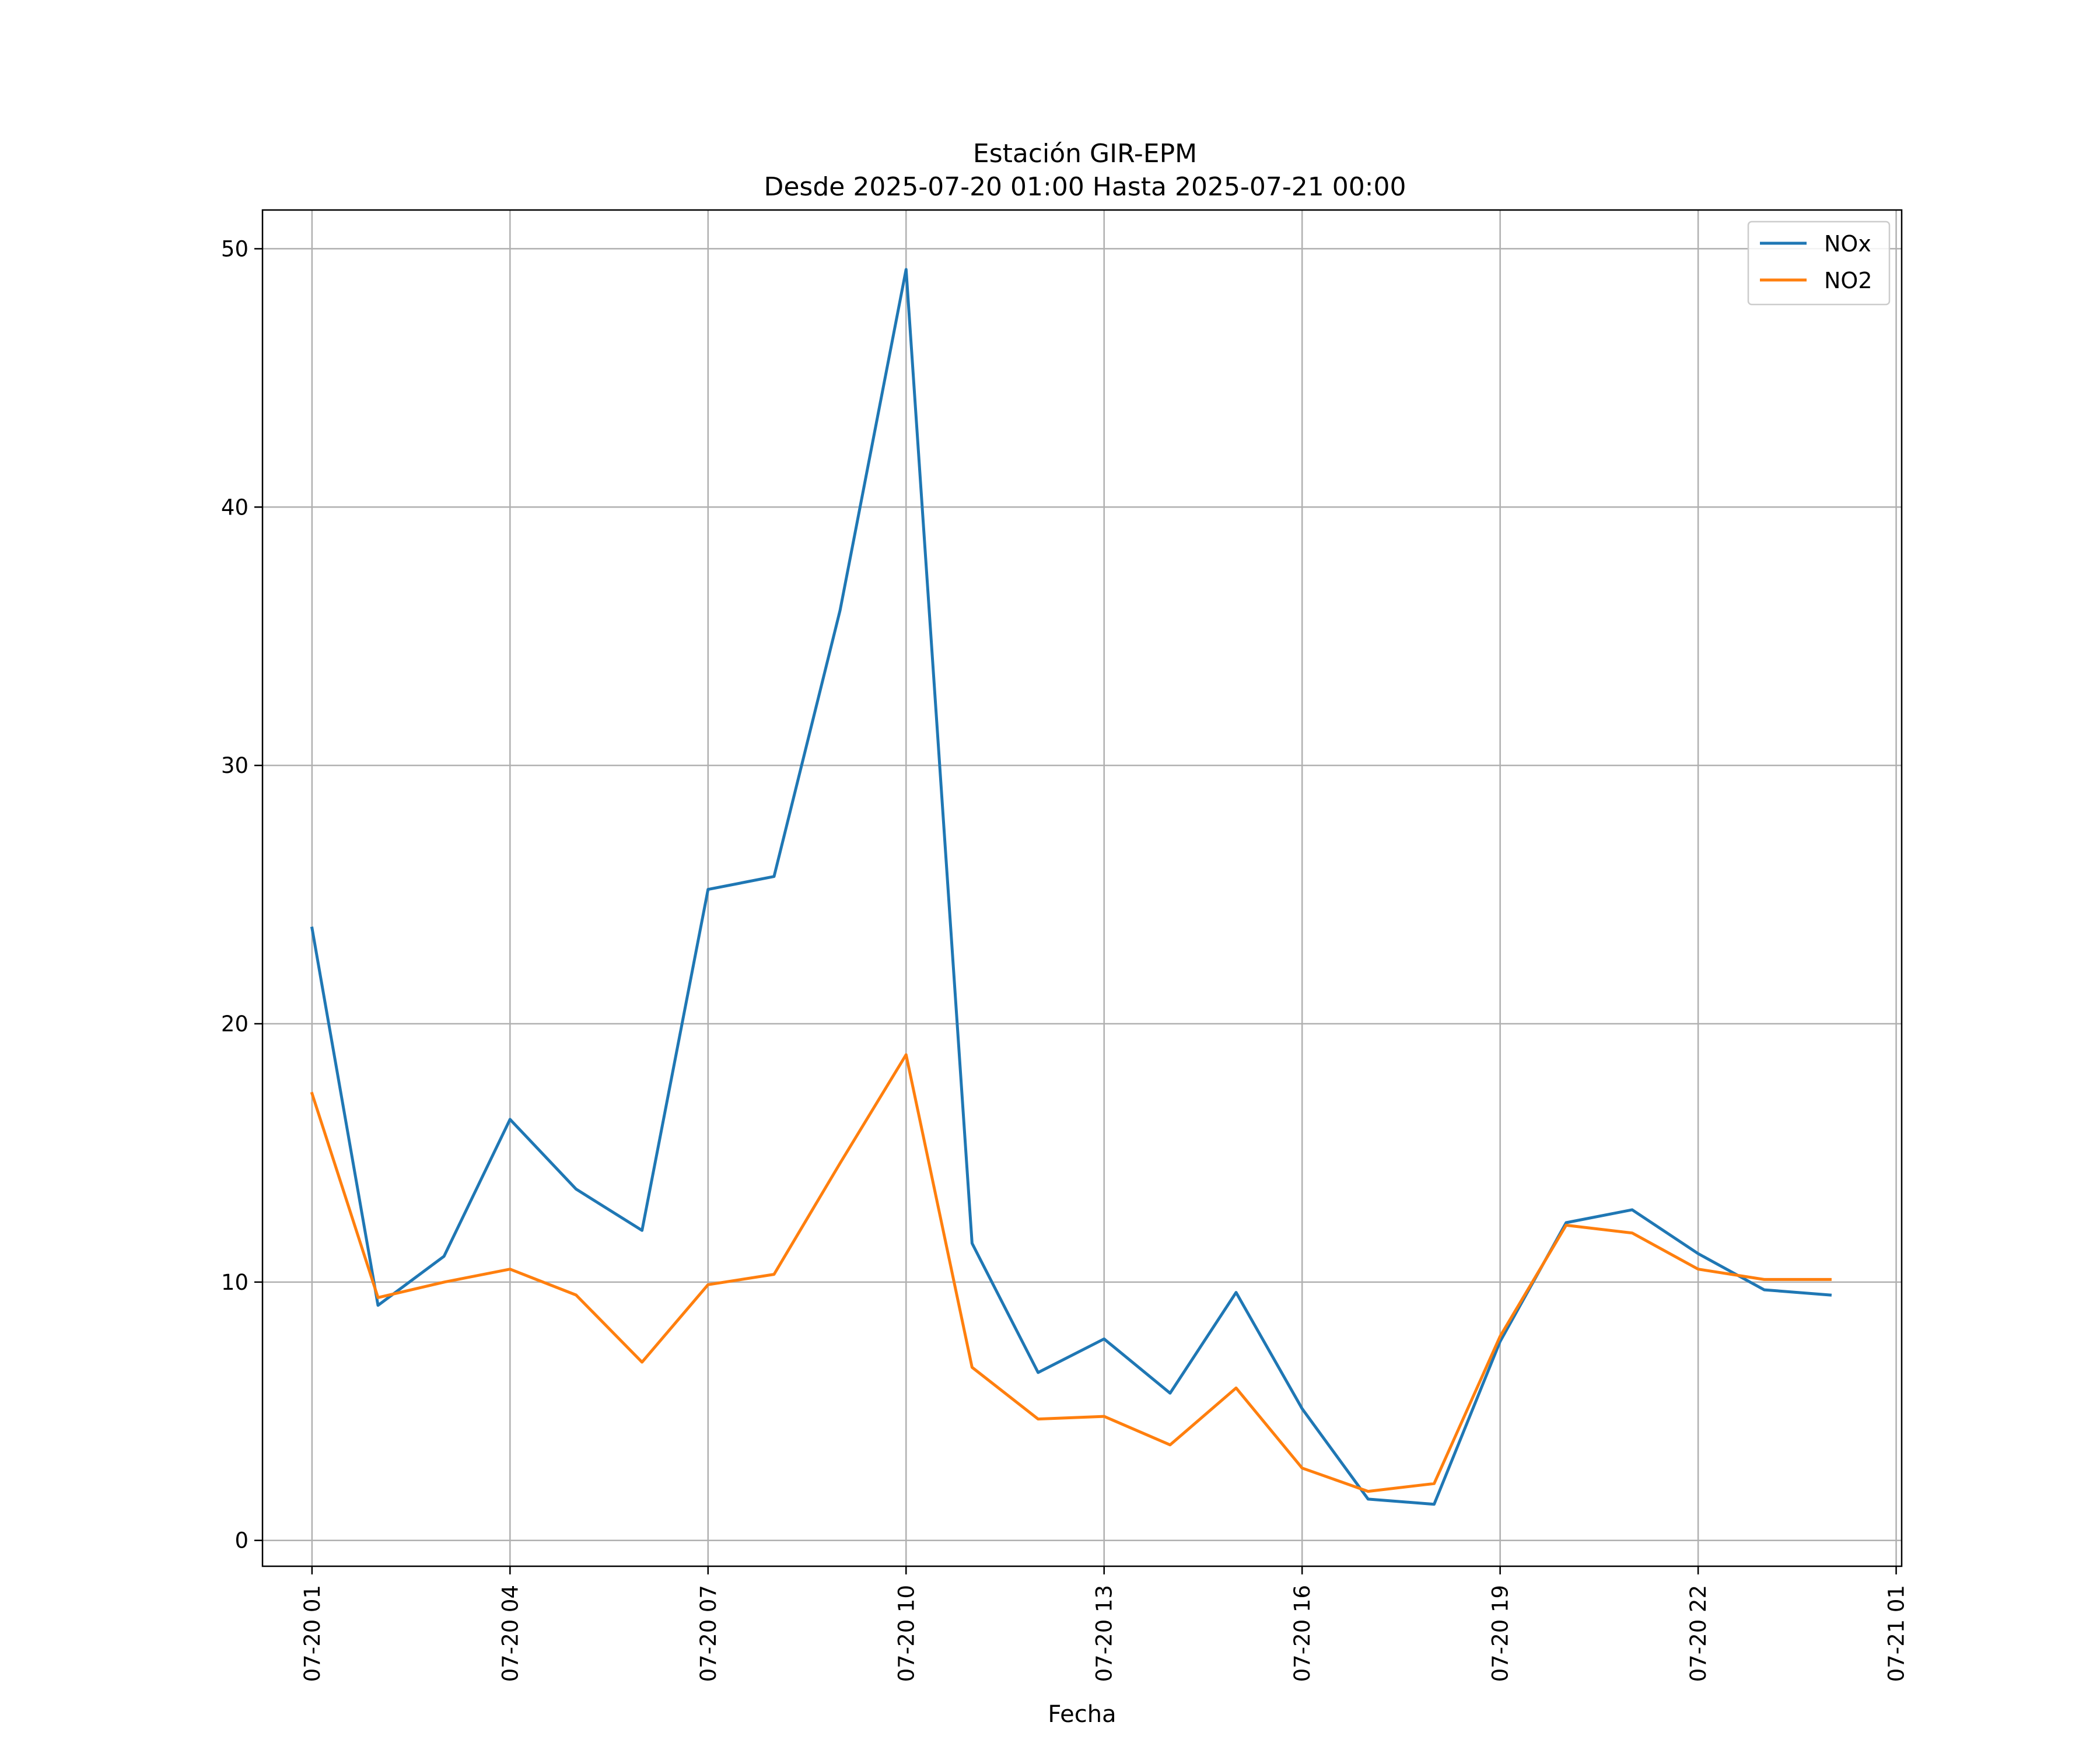 The width and height of the screenshot is (2100, 1750). Describe the element at coordinates (1819, 263) in the screenshot. I see `legend: NOx NO2` at that location.